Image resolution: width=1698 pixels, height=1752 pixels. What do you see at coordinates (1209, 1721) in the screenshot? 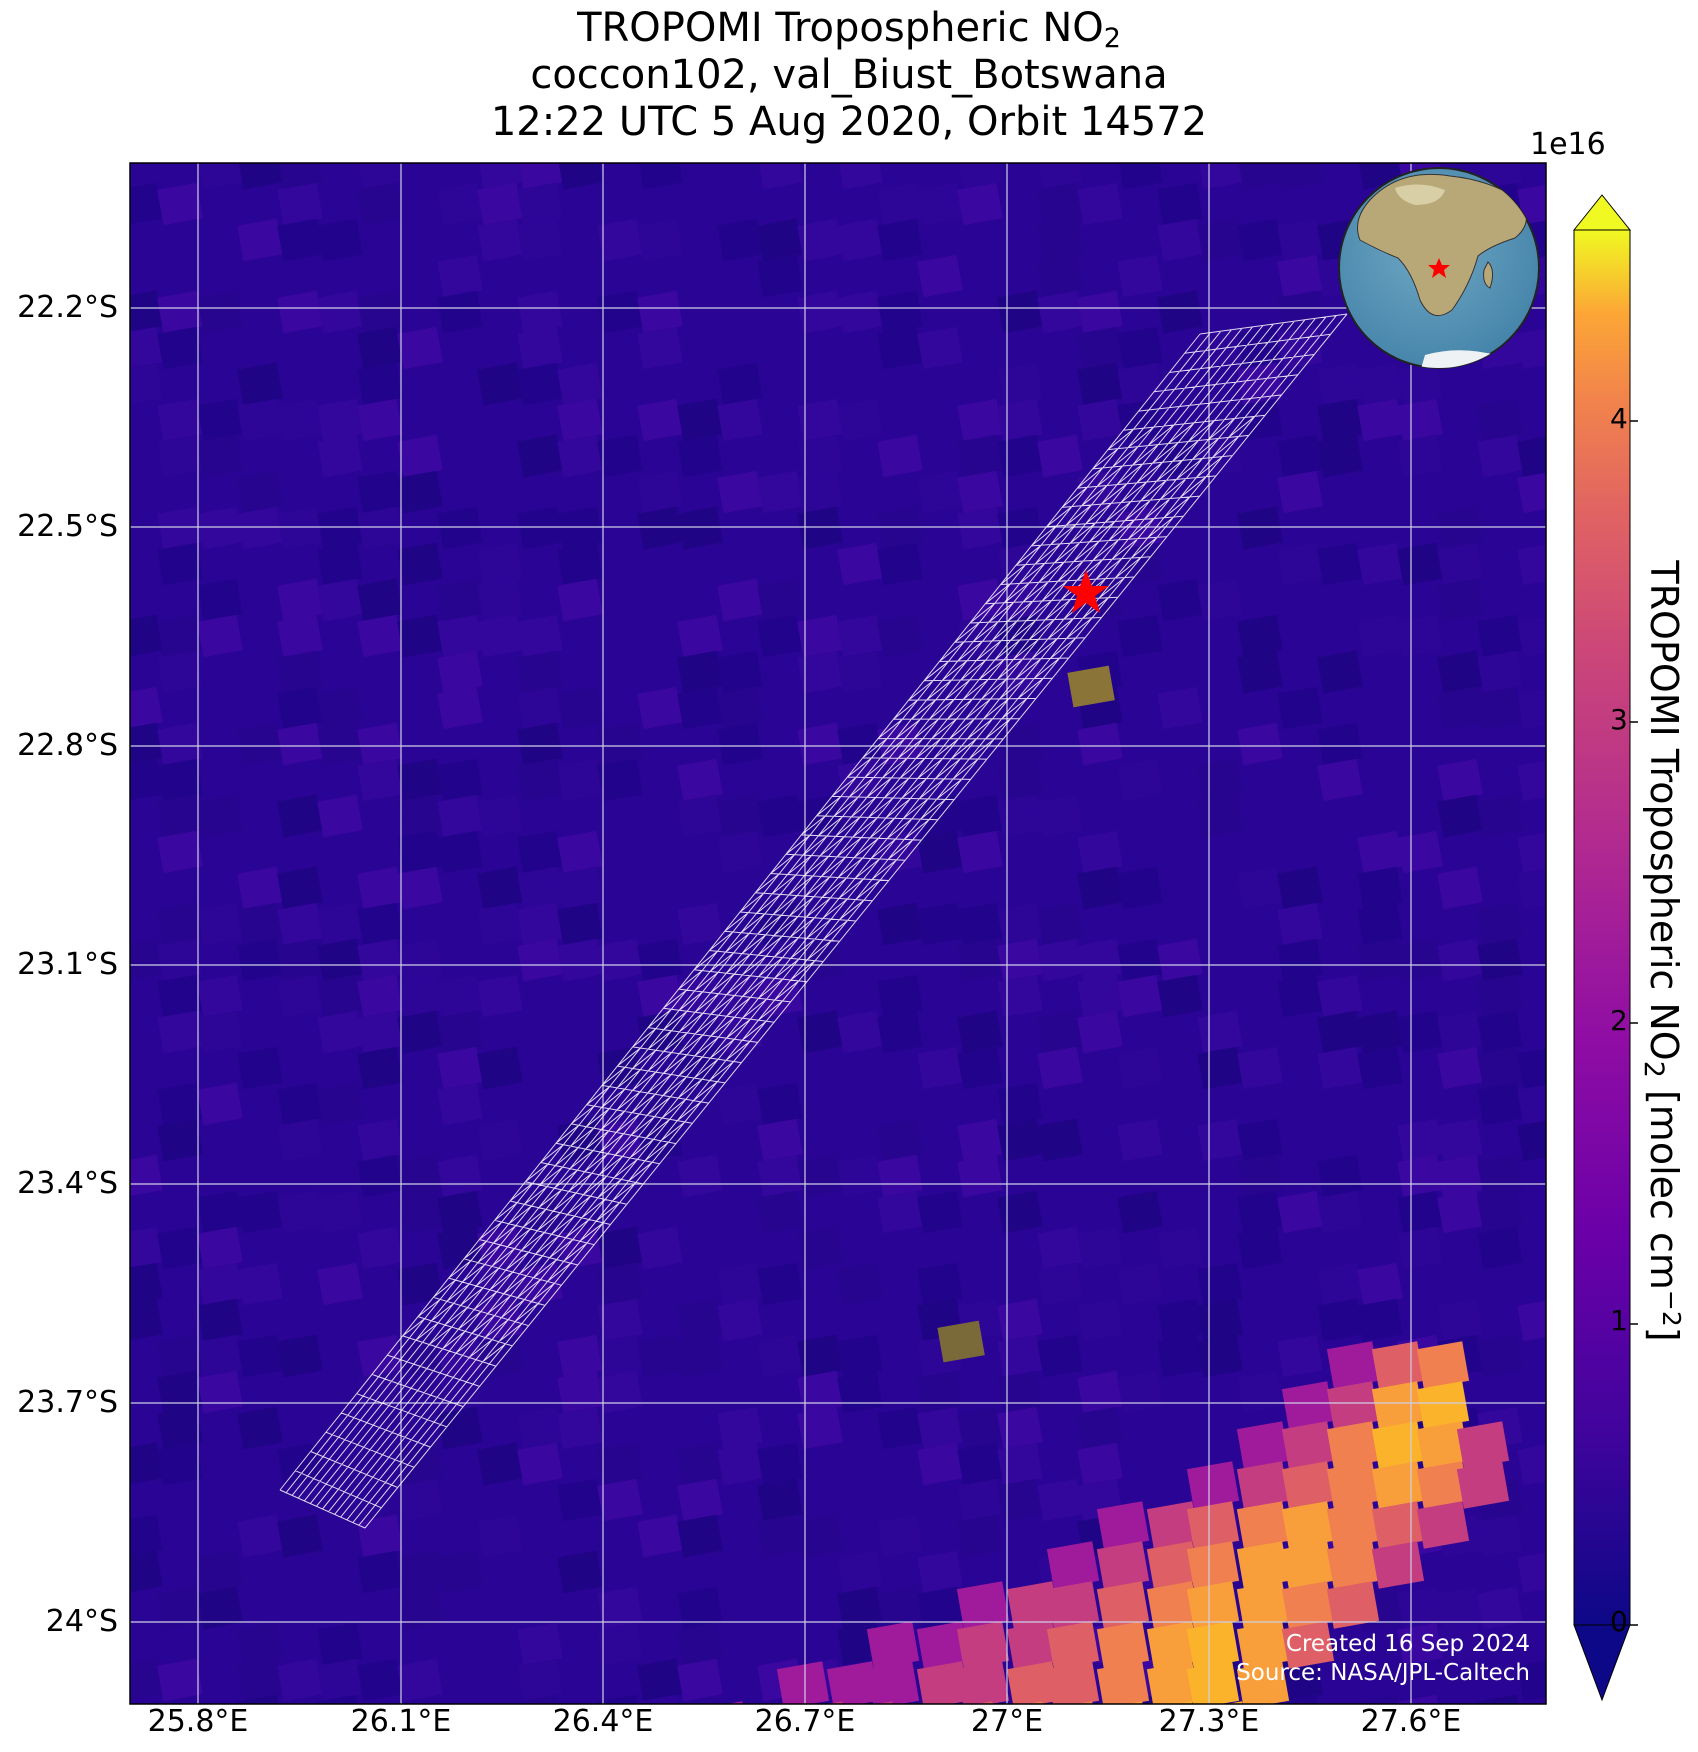
I see `lon-label: 27.3°E` at bounding box center [1209, 1721].